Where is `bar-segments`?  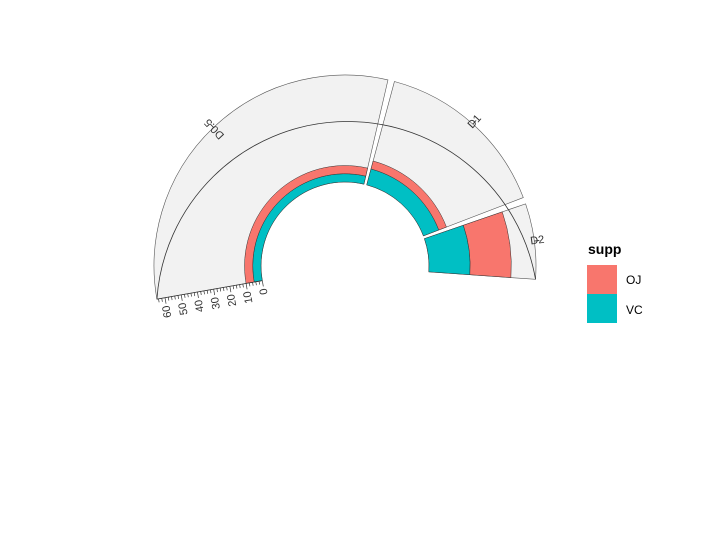
bar-segments is located at coordinates (378, 222).